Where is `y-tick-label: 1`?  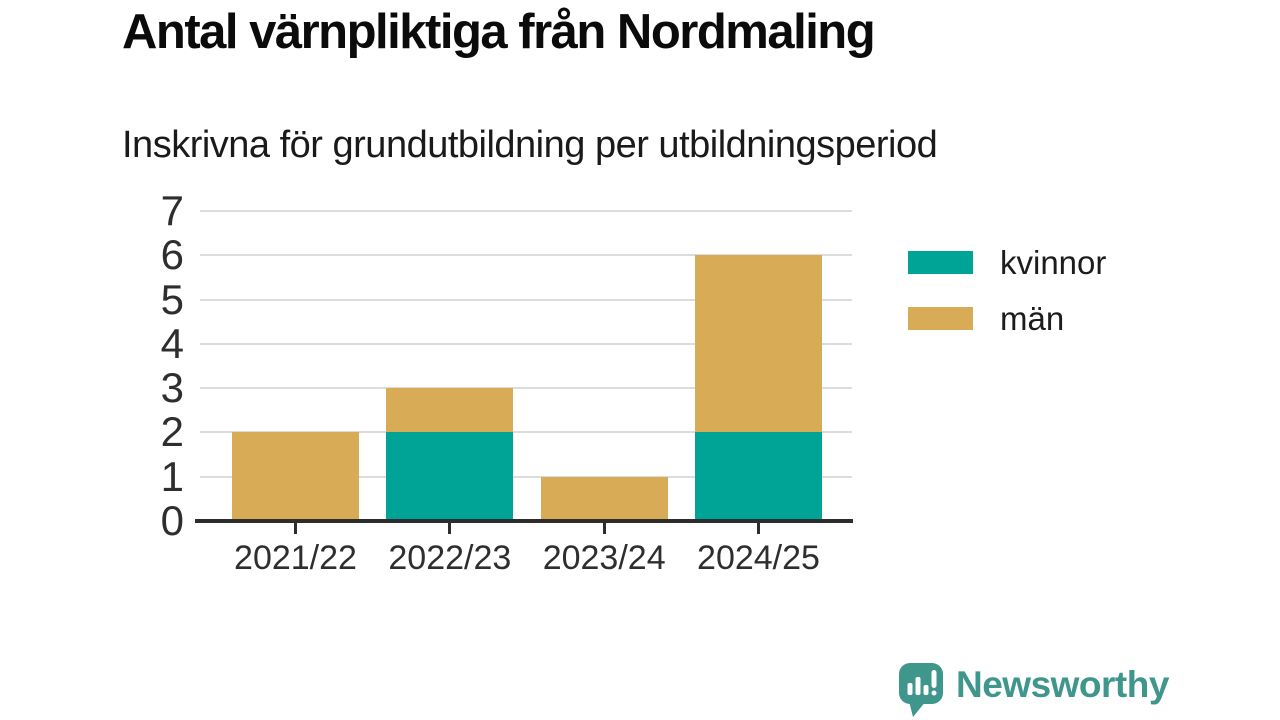
y-tick-label: 1 is located at coordinates (172, 476).